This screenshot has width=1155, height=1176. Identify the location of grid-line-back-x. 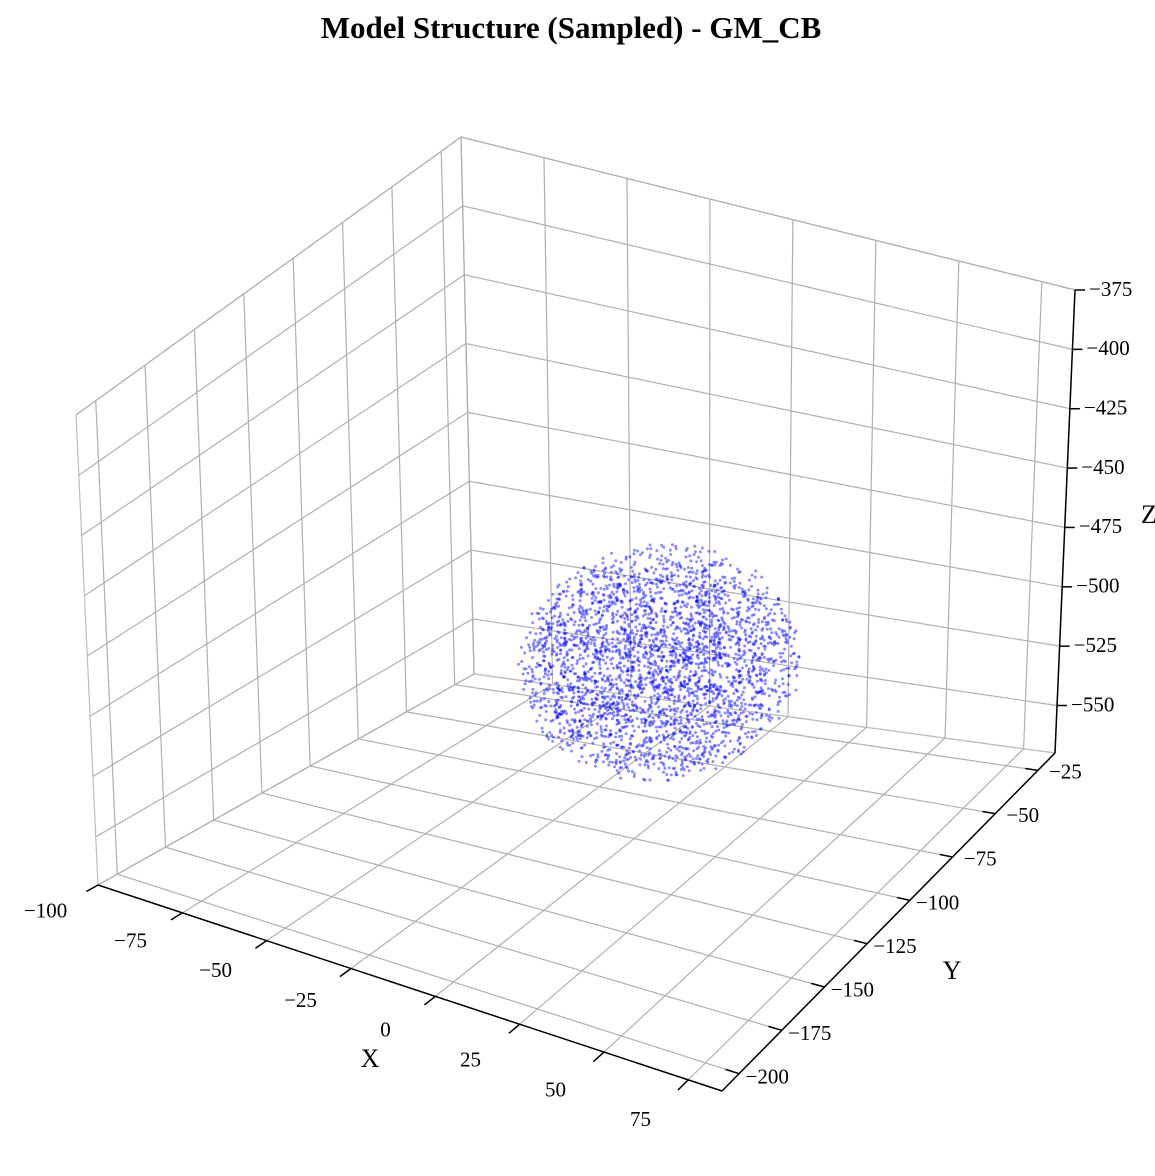
(548, 421).